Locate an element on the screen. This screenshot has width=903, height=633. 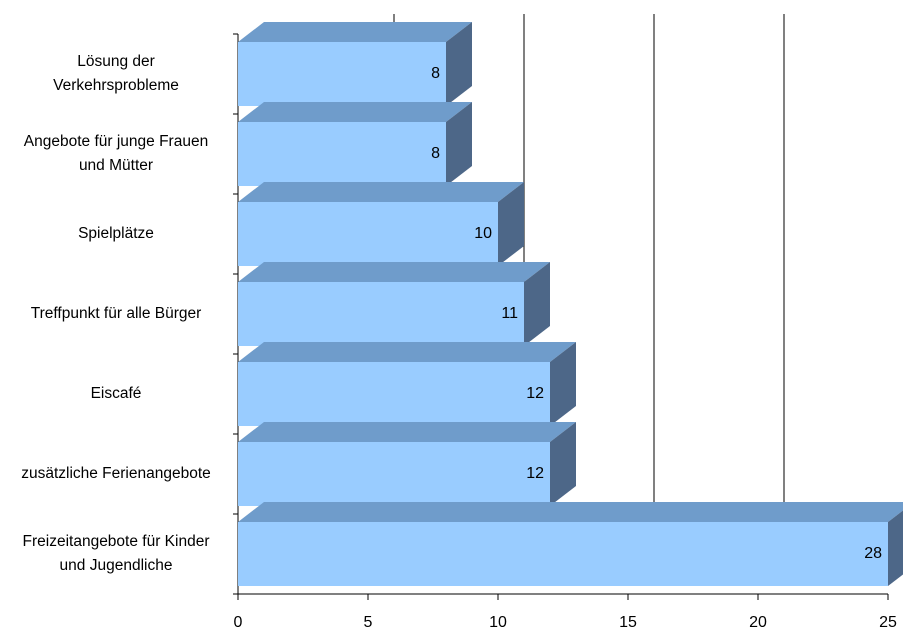
x-tick-label: 0 is located at coordinates (238, 622).